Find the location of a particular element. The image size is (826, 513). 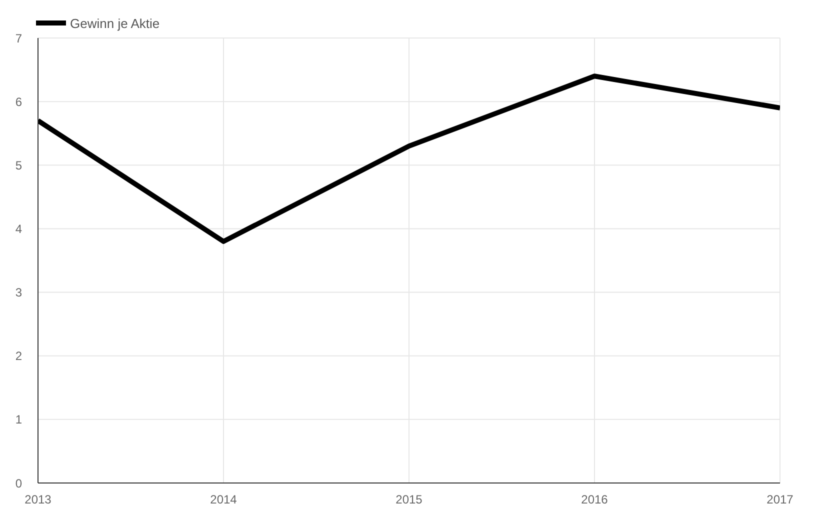

x-tick-label: 2013 is located at coordinates (38, 499).